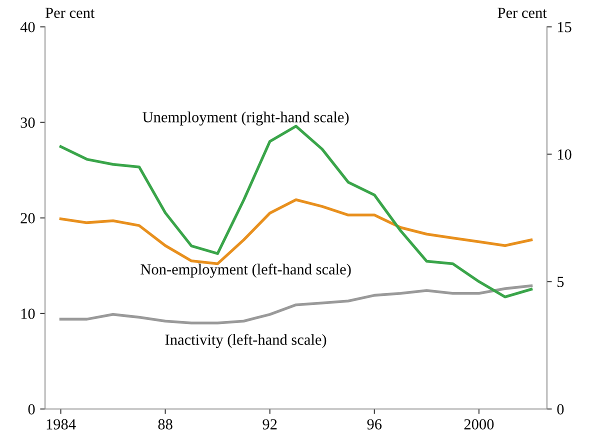  Describe the element at coordinates (374, 424) in the screenshot. I see `x-tick-label: 96` at that location.